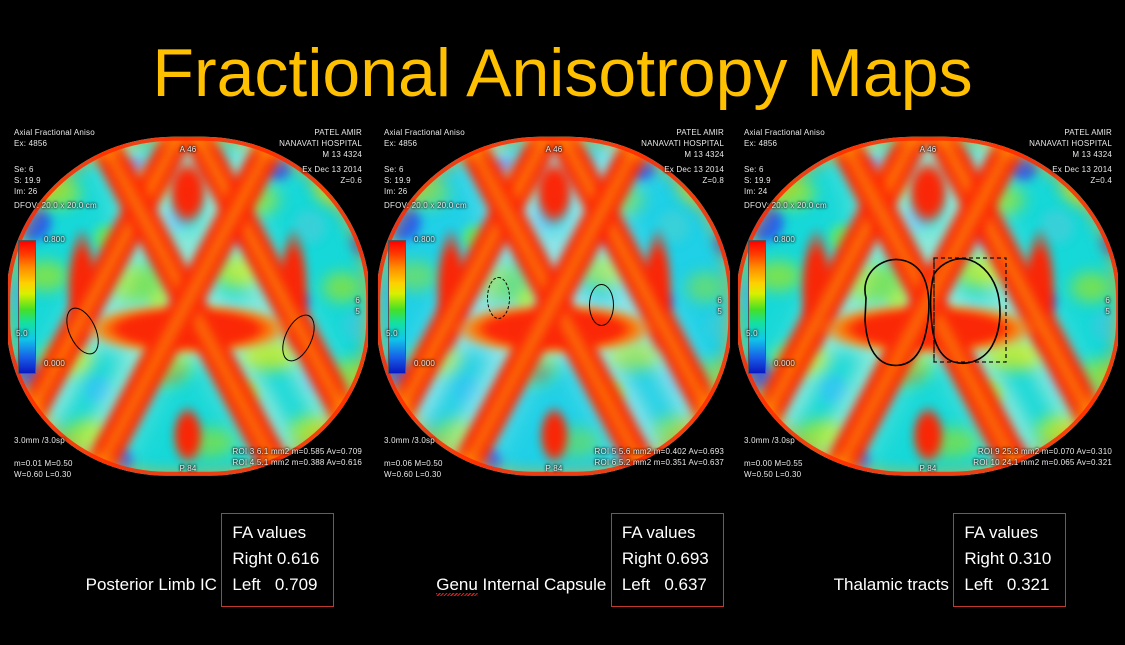 The image size is (1125, 645). What do you see at coordinates (664, 584) in the screenshot?
I see `fa-value-left: Left 0.637` at bounding box center [664, 584].